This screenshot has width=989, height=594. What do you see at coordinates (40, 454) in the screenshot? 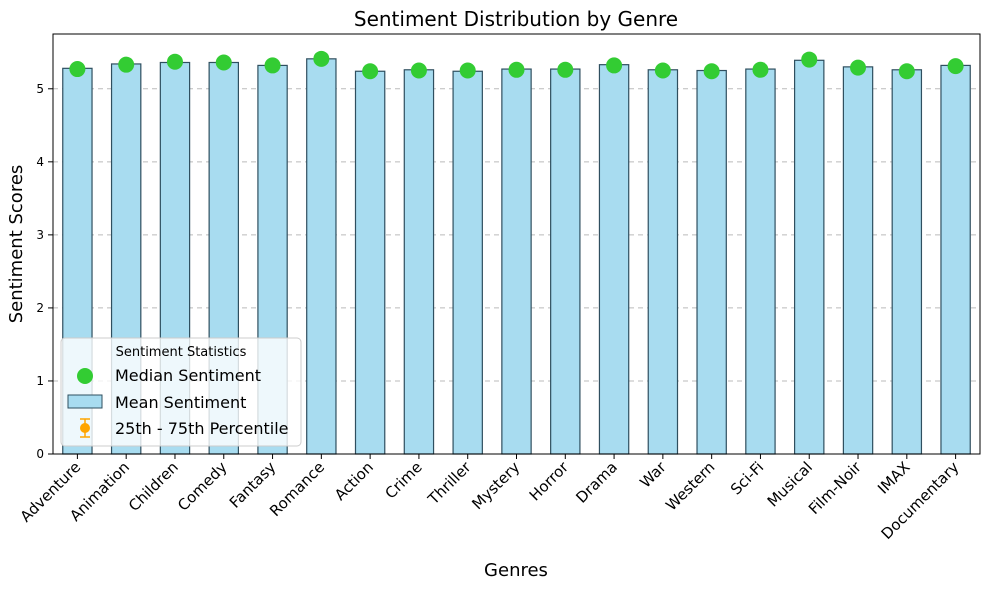
I see `y-tick-label-0: 0` at bounding box center [40, 454].